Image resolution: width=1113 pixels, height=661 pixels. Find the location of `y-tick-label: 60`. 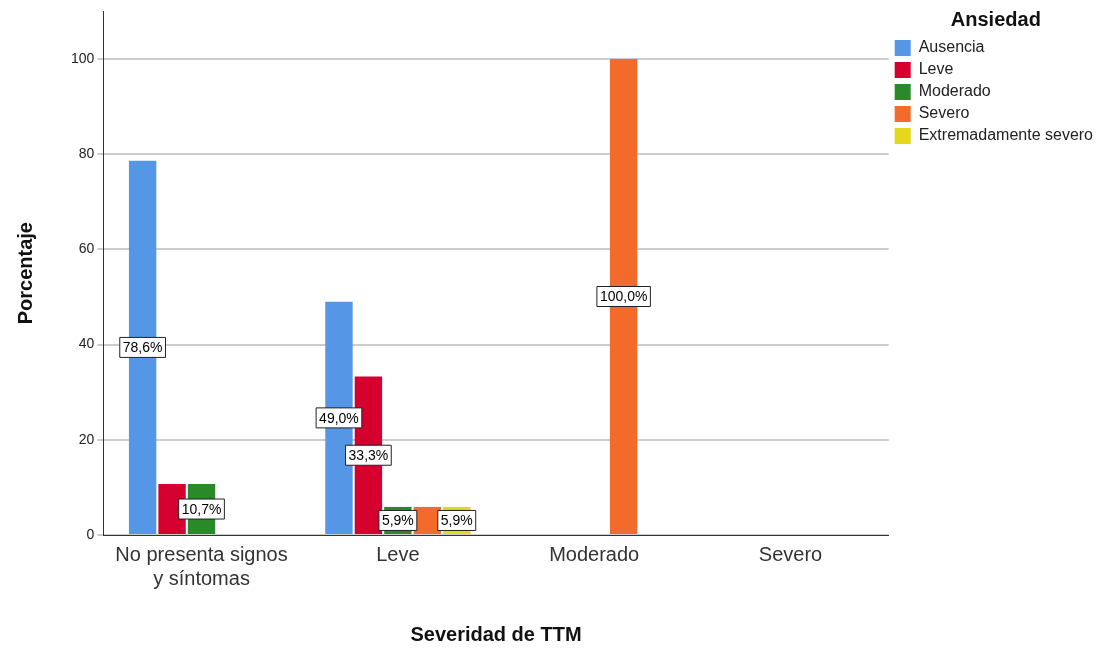

y-tick-label: 60 is located at coordinates (86, 248).